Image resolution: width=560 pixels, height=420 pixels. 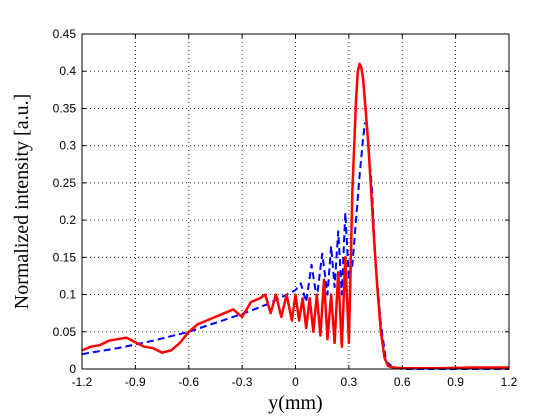 I want to click on x-tick-label: 0.3, so click(x=349, y=382).